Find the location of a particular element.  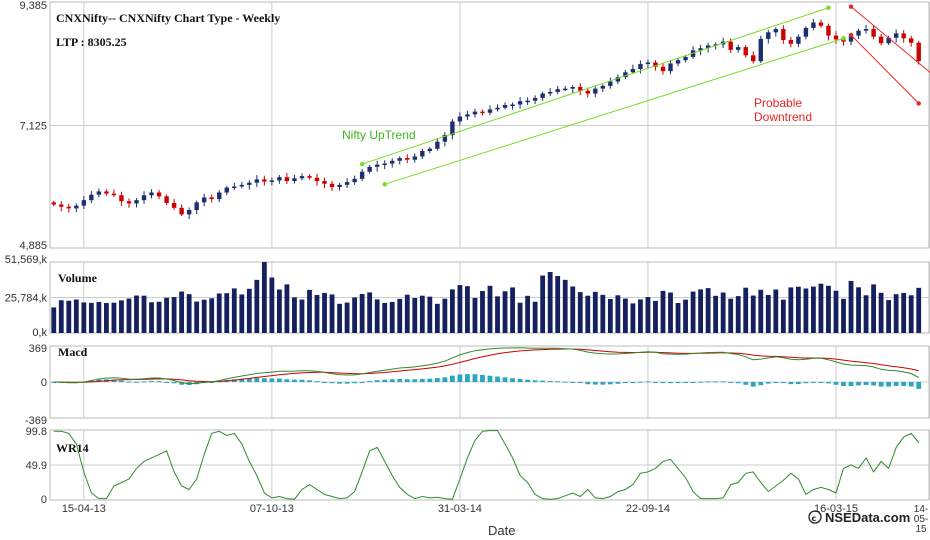

downtrend-label-line2: Downtrend is located at coordinates (783, 117).